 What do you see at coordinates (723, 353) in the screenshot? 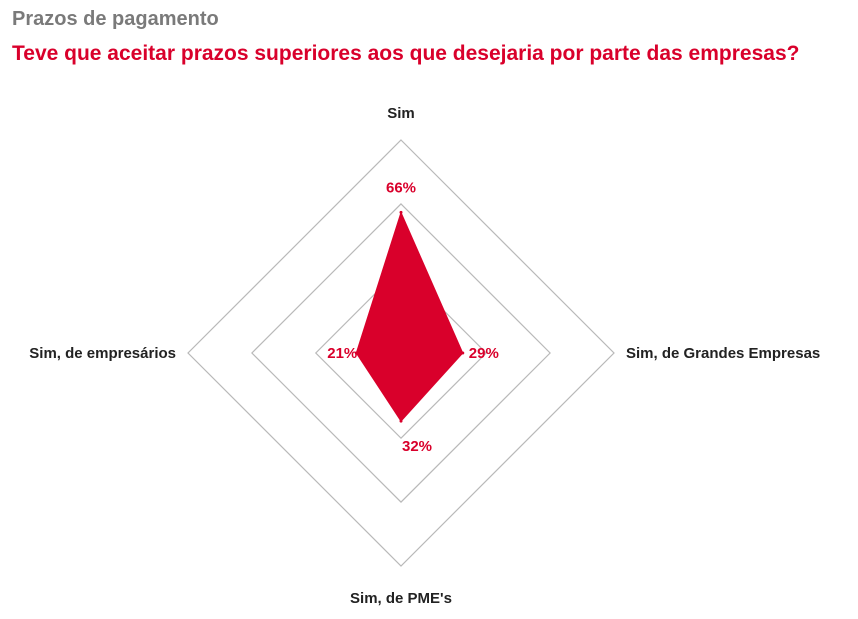
I see `axis-label-2: Sim, de Grandes Empresas` at bounding box center [723, 353].